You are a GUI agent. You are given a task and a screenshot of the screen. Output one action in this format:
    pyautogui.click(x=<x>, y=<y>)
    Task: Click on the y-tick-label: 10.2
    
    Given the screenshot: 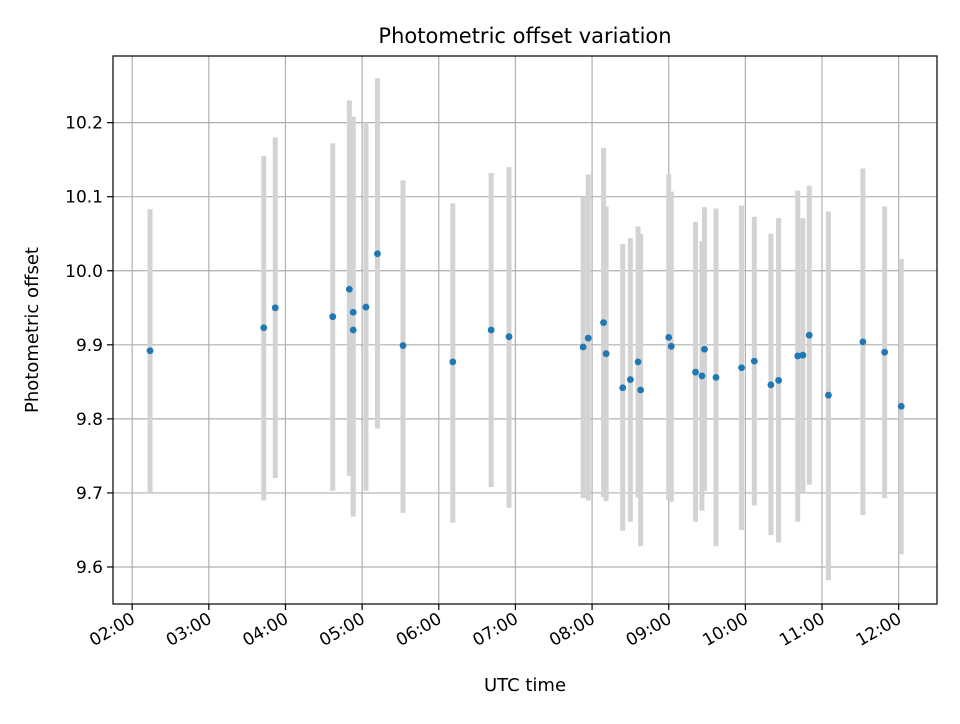 What is the action you would take?
    pyautogui.click(x=84, y=124)
    